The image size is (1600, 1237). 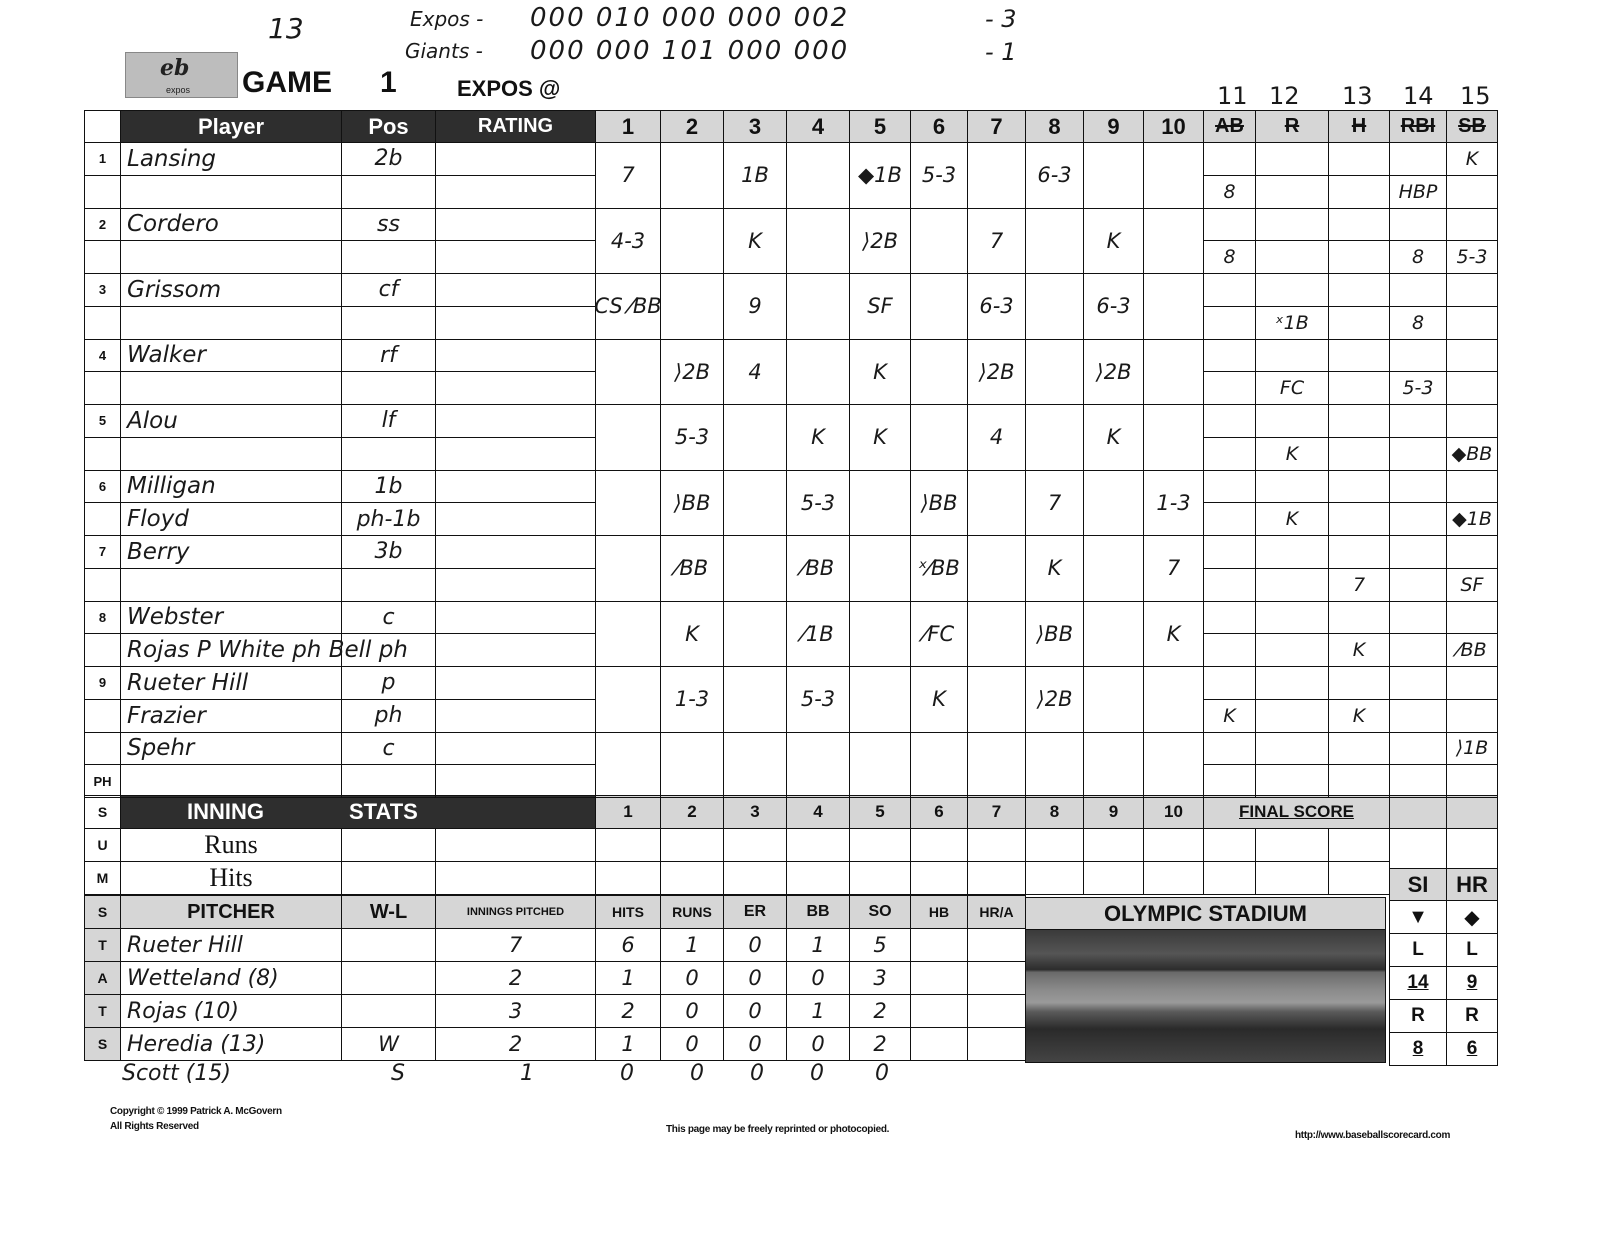 I want to click on extra-inning-cell: FC, so click(x=1292, y=388).